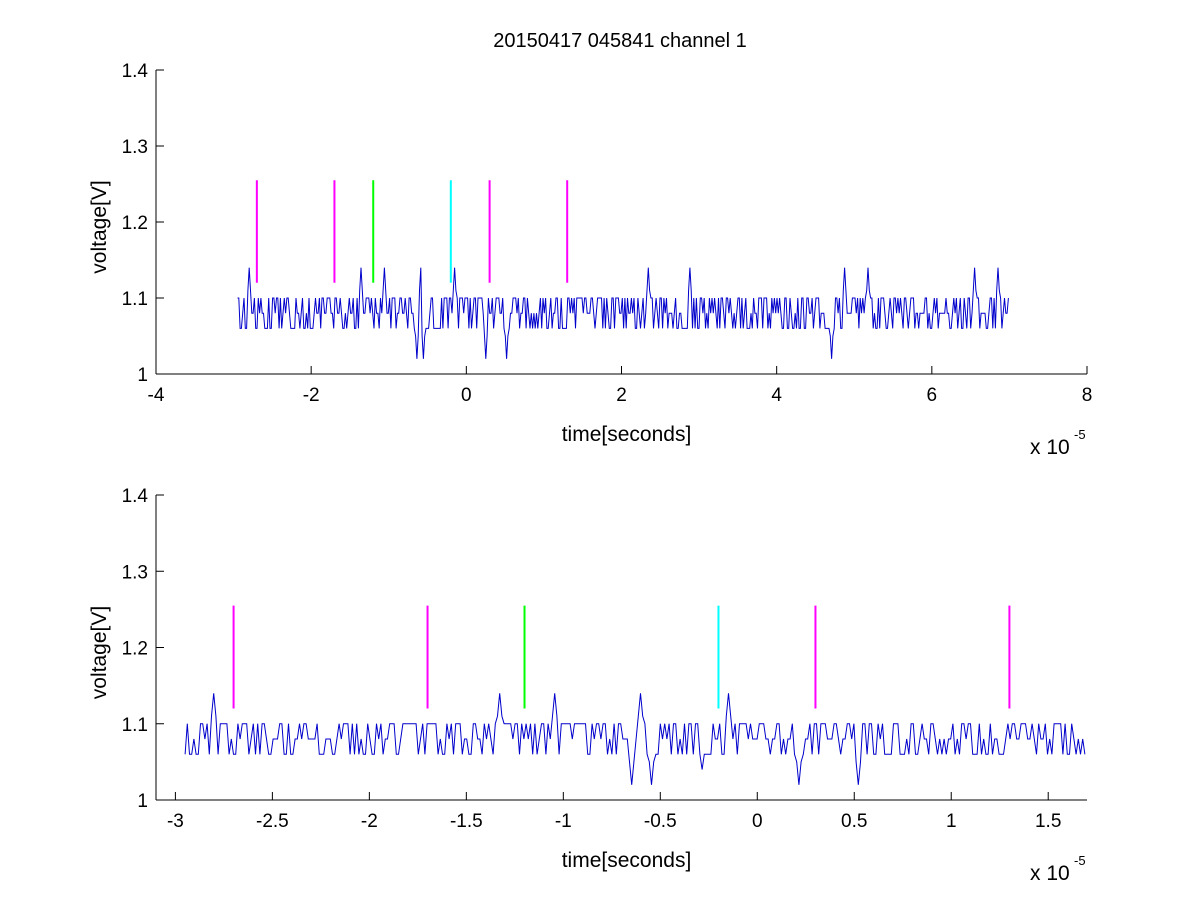 The height and width of the screenshot is (901, 1200). I want to click on x-tick-label: 8, so click(1087, 395).